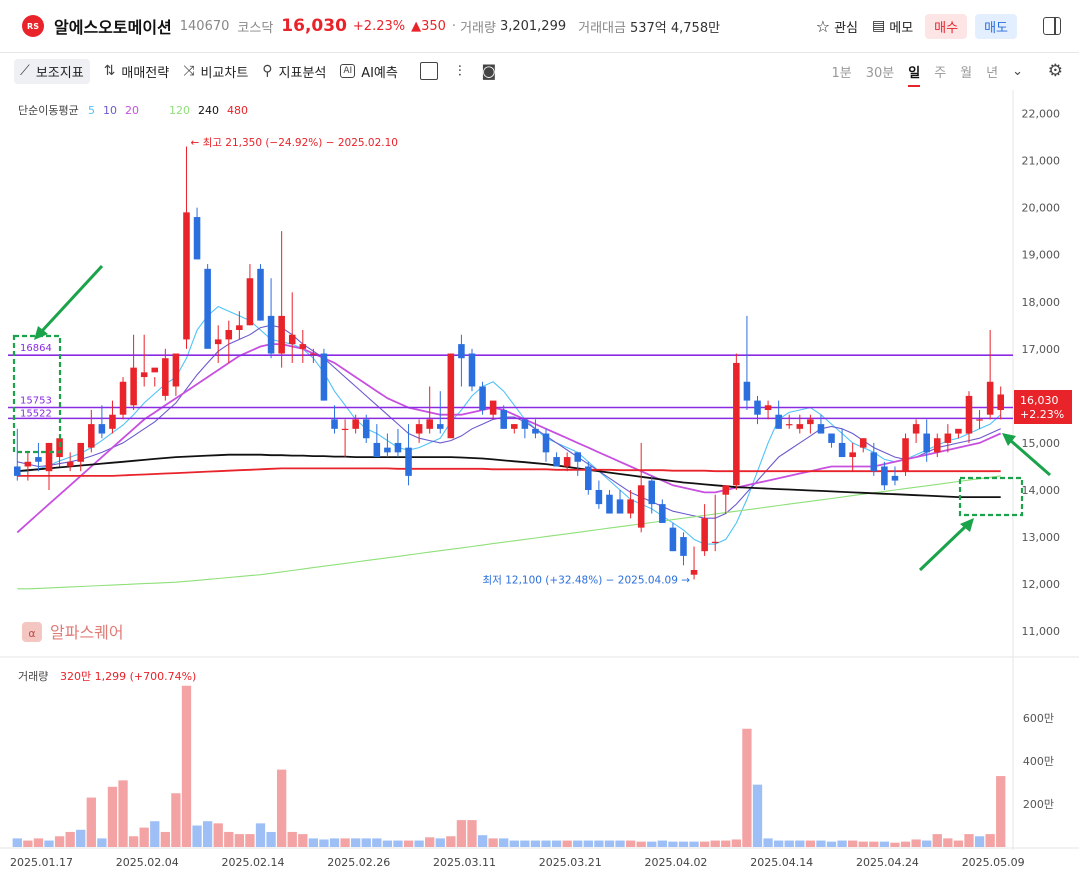 The image size is (1079, 887). I want to click on buy-button: 매수, so click(946, 26).